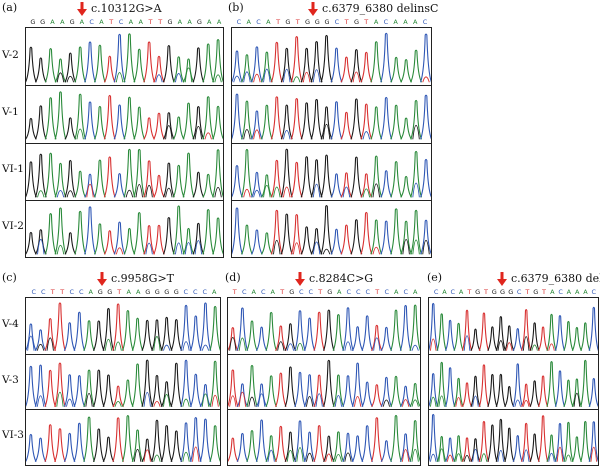  I want to click on panel-label: (a), so click(10, 7).